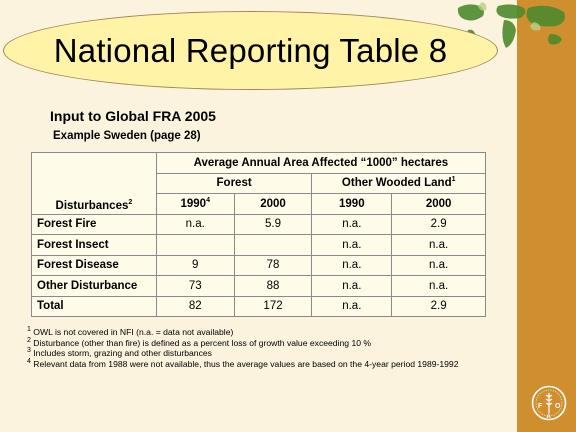  I want to click on decorative-sidebar, so click(546, 216).